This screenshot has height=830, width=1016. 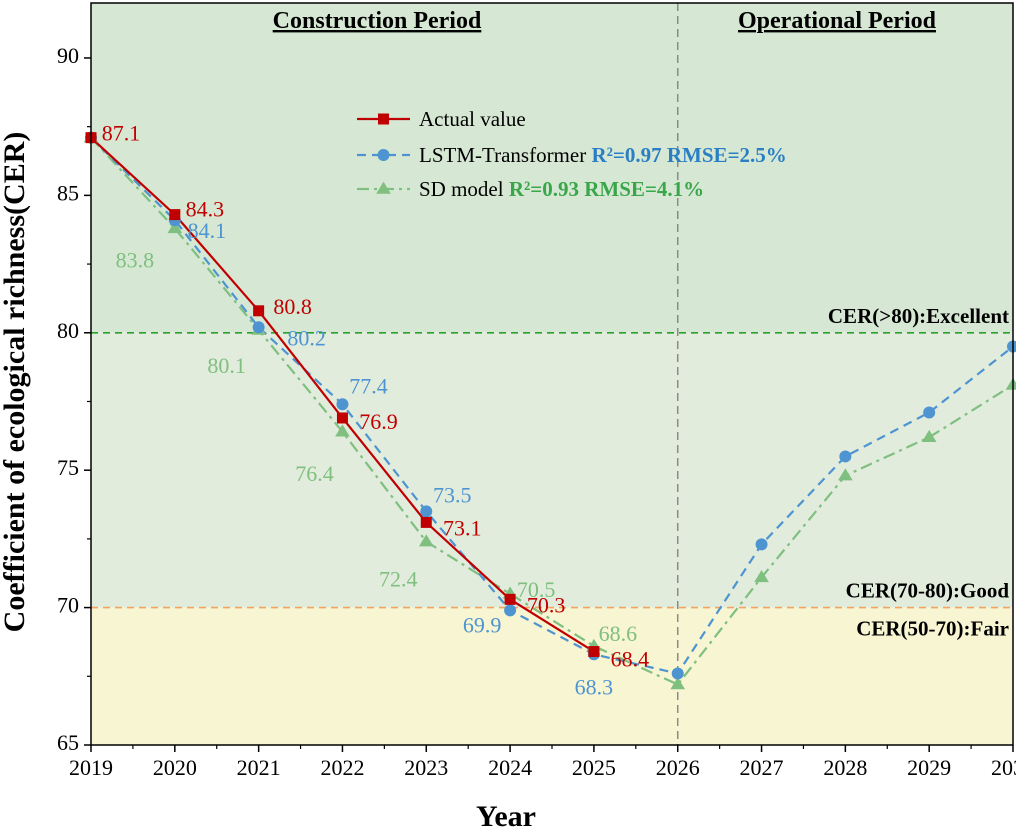 What do you see at coordinates (368, 385) in the screenshot?
I see `data-label-s1-2022: 77.4` at bounding box center [368, 385].